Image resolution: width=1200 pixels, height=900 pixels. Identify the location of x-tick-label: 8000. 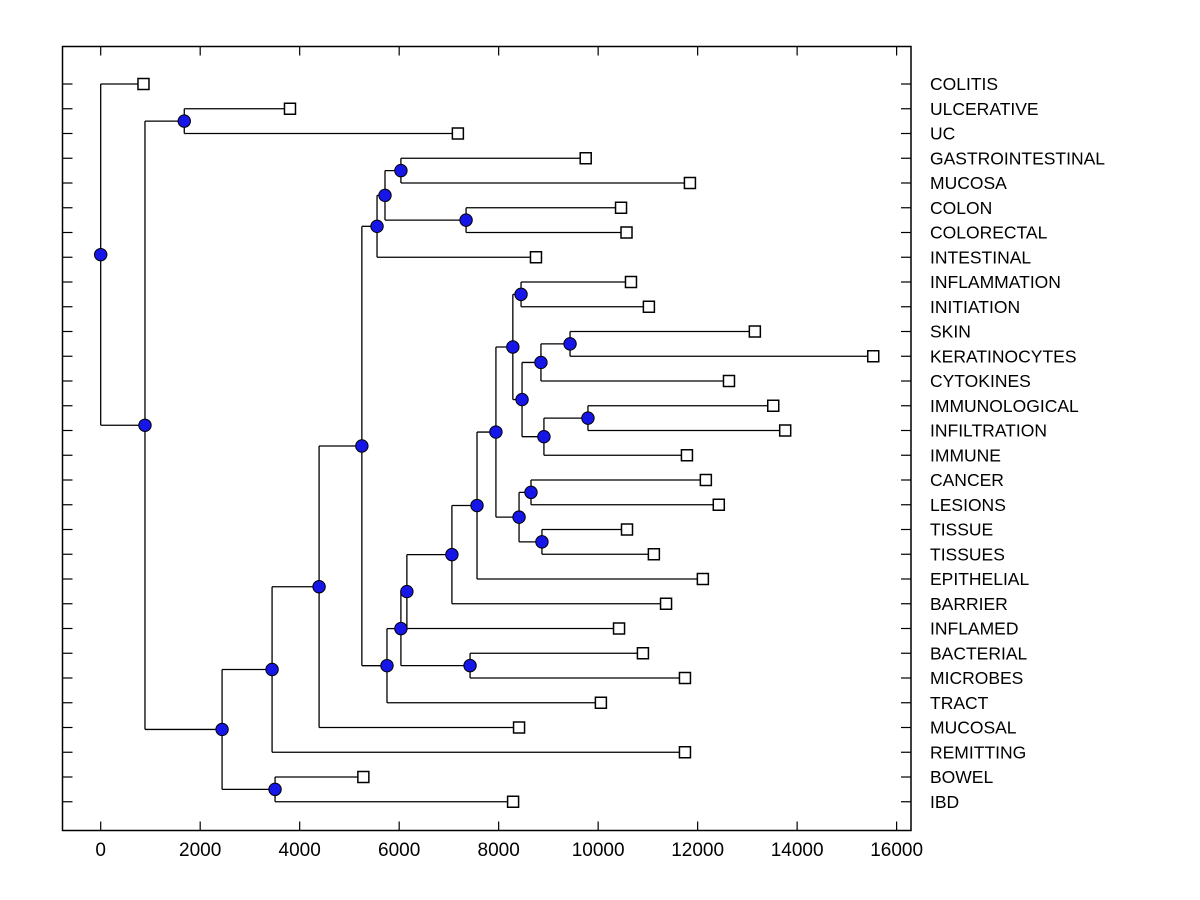
(499, 850).